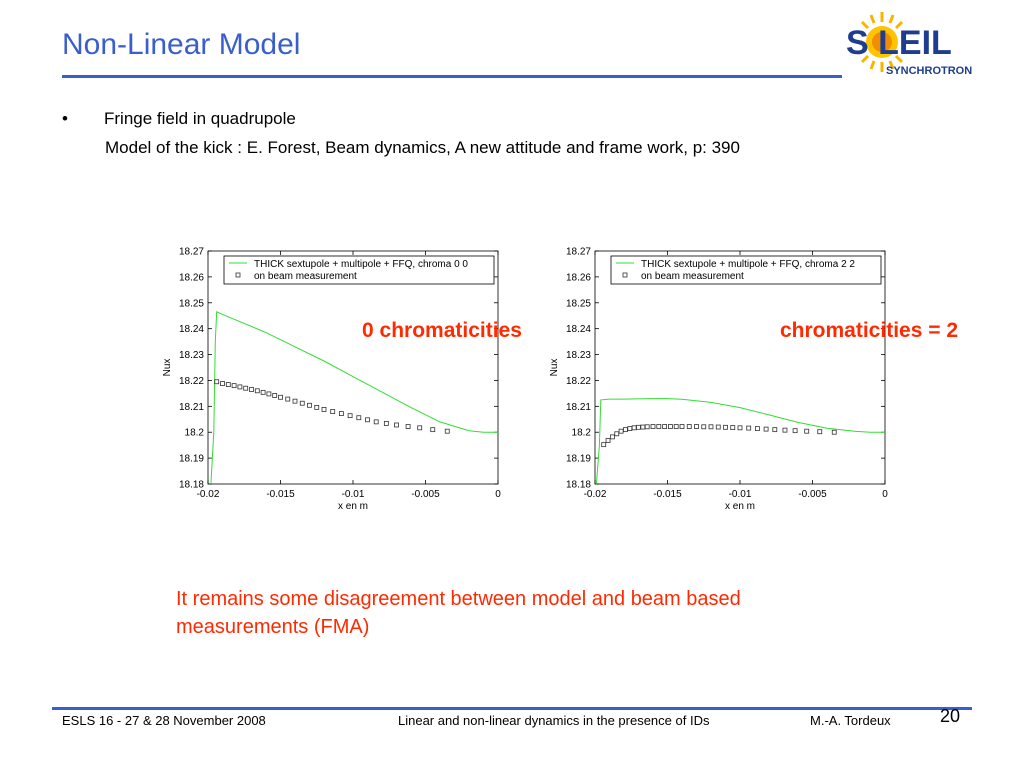  Describe the element at coordinates (195, 433) in the screenshot. I see `y-tick-label: 18.2` at that location.